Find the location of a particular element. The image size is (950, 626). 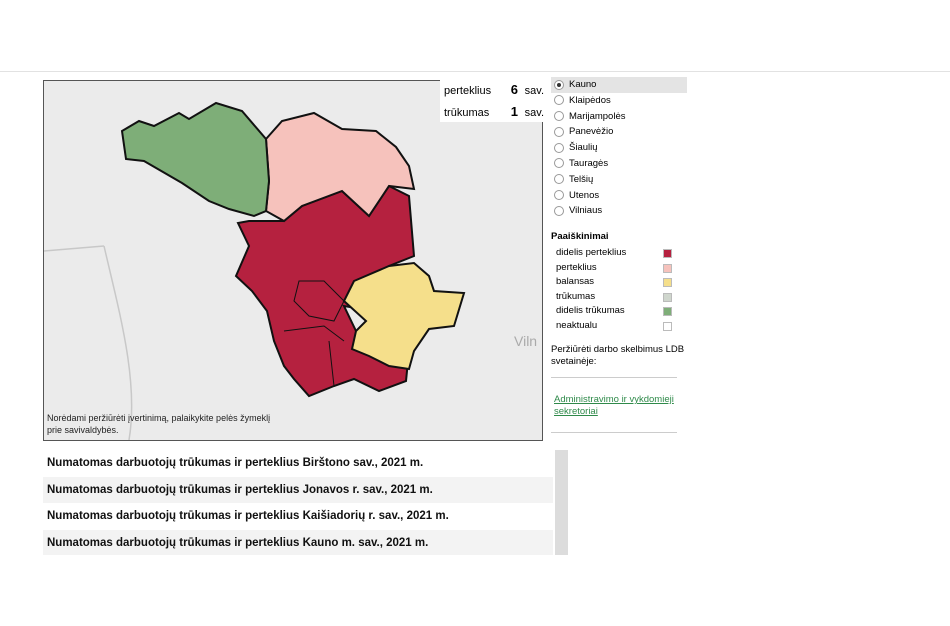

region-option: Marijampolės is located at coordinates (619, 117).